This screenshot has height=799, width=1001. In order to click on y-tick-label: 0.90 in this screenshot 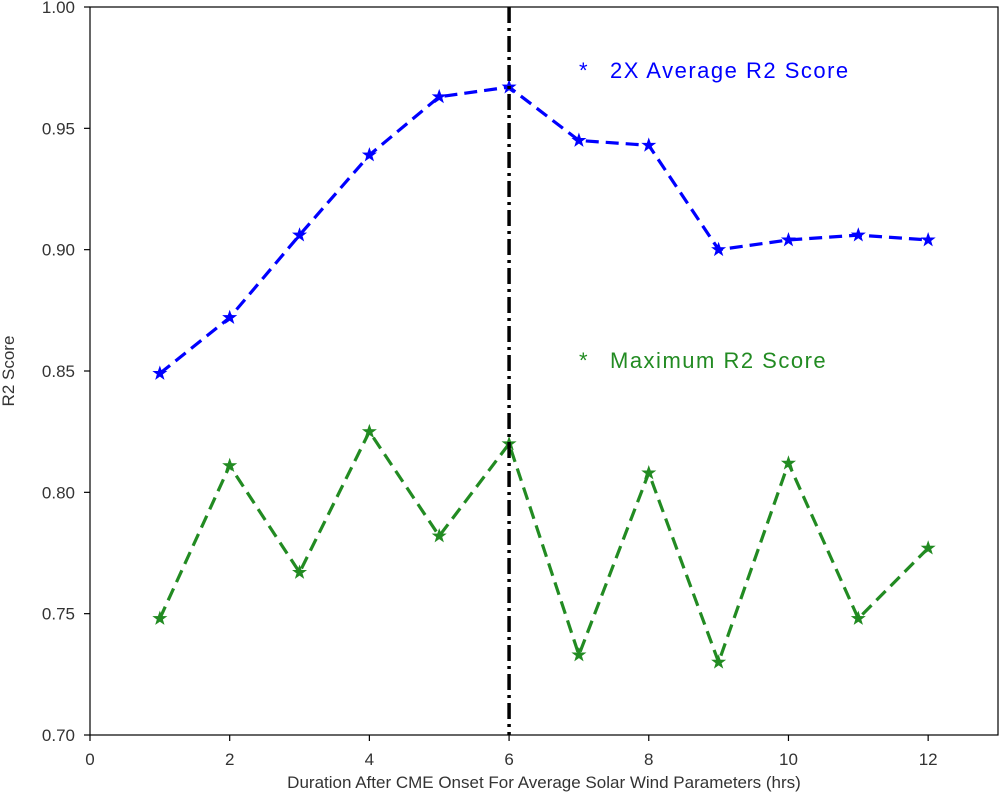, I will do `click(58, 250)`.